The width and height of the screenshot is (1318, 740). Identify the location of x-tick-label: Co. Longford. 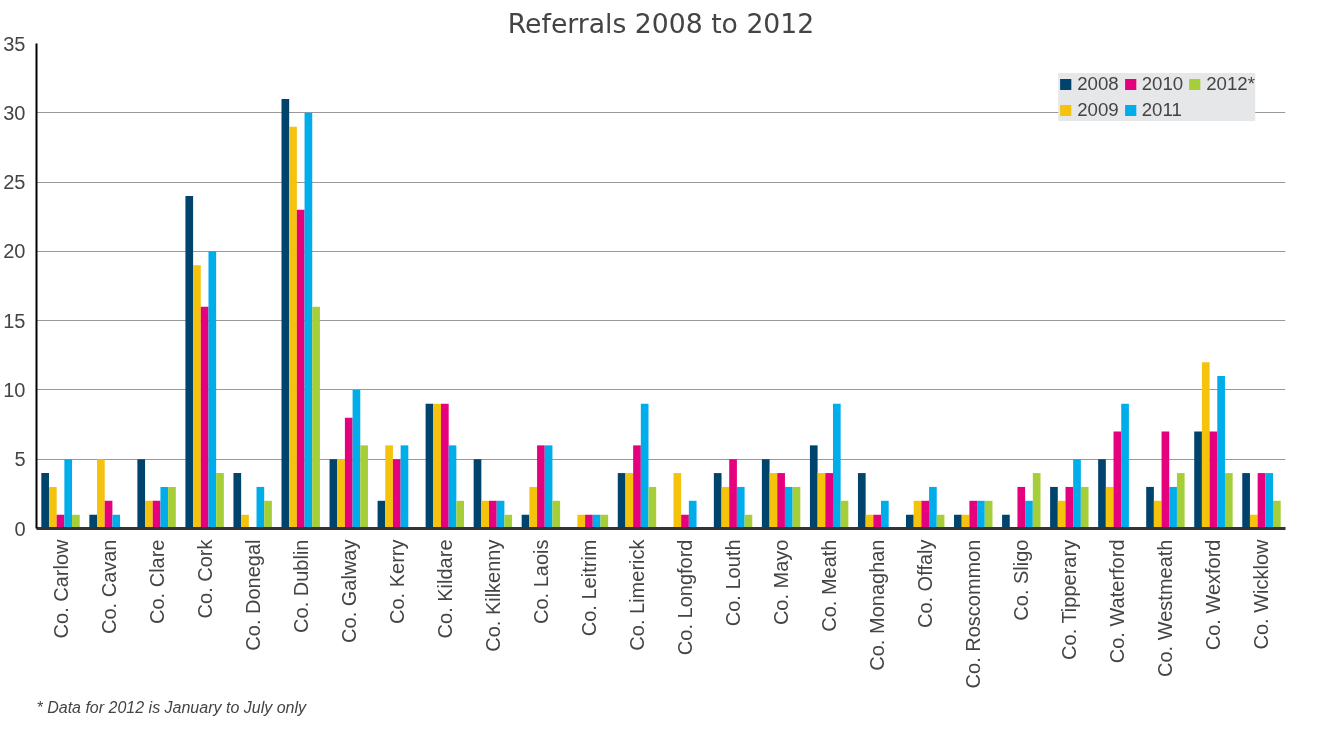
(685, 597).